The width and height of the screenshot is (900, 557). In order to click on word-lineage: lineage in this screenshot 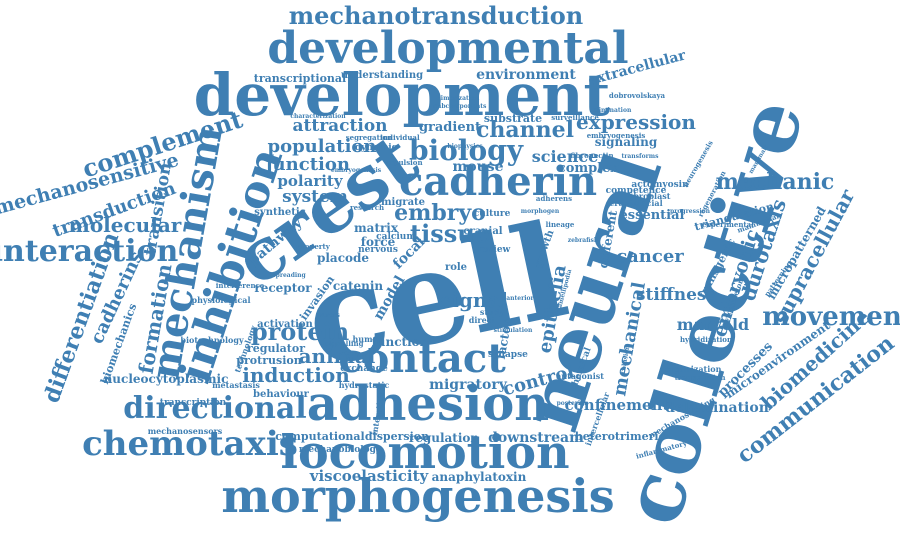, I will do `click(560, 224)`.